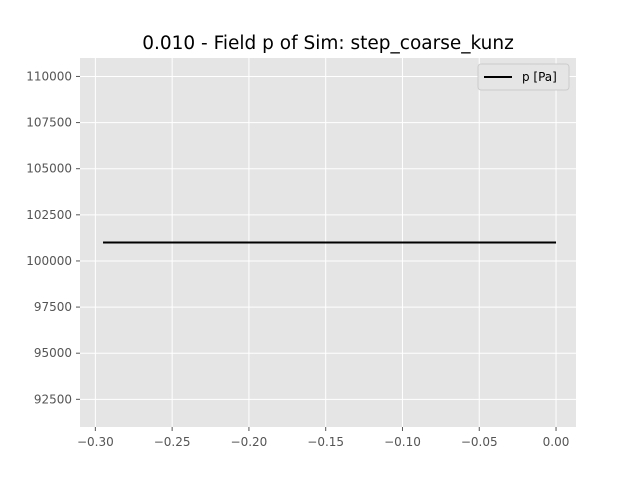  I want to click on legend-label: p [Pa], so click(539, 77).